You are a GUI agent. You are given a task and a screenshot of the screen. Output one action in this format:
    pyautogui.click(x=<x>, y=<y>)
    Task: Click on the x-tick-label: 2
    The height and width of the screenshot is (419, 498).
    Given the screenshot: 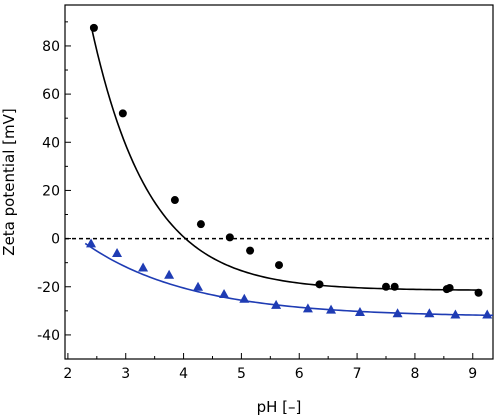 What is the action you would take?
    pyautogui.click(x=67, y=374)
    